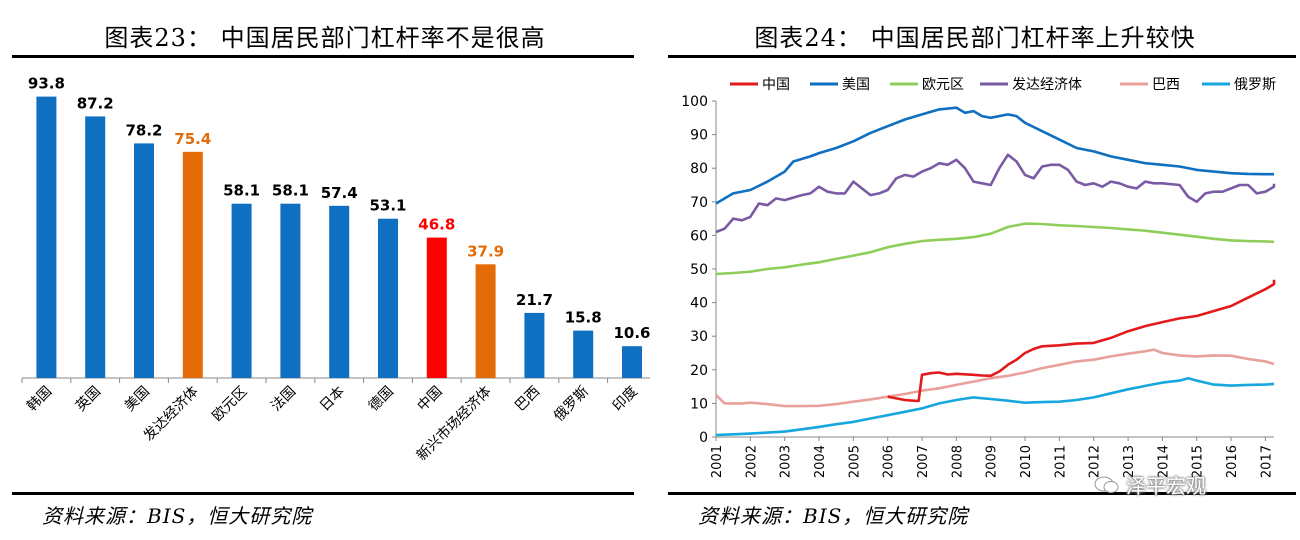  Describe the element at coordinates (192, 139) in the screenshot. I see `bar-value-label-3: 75.4` at that location.